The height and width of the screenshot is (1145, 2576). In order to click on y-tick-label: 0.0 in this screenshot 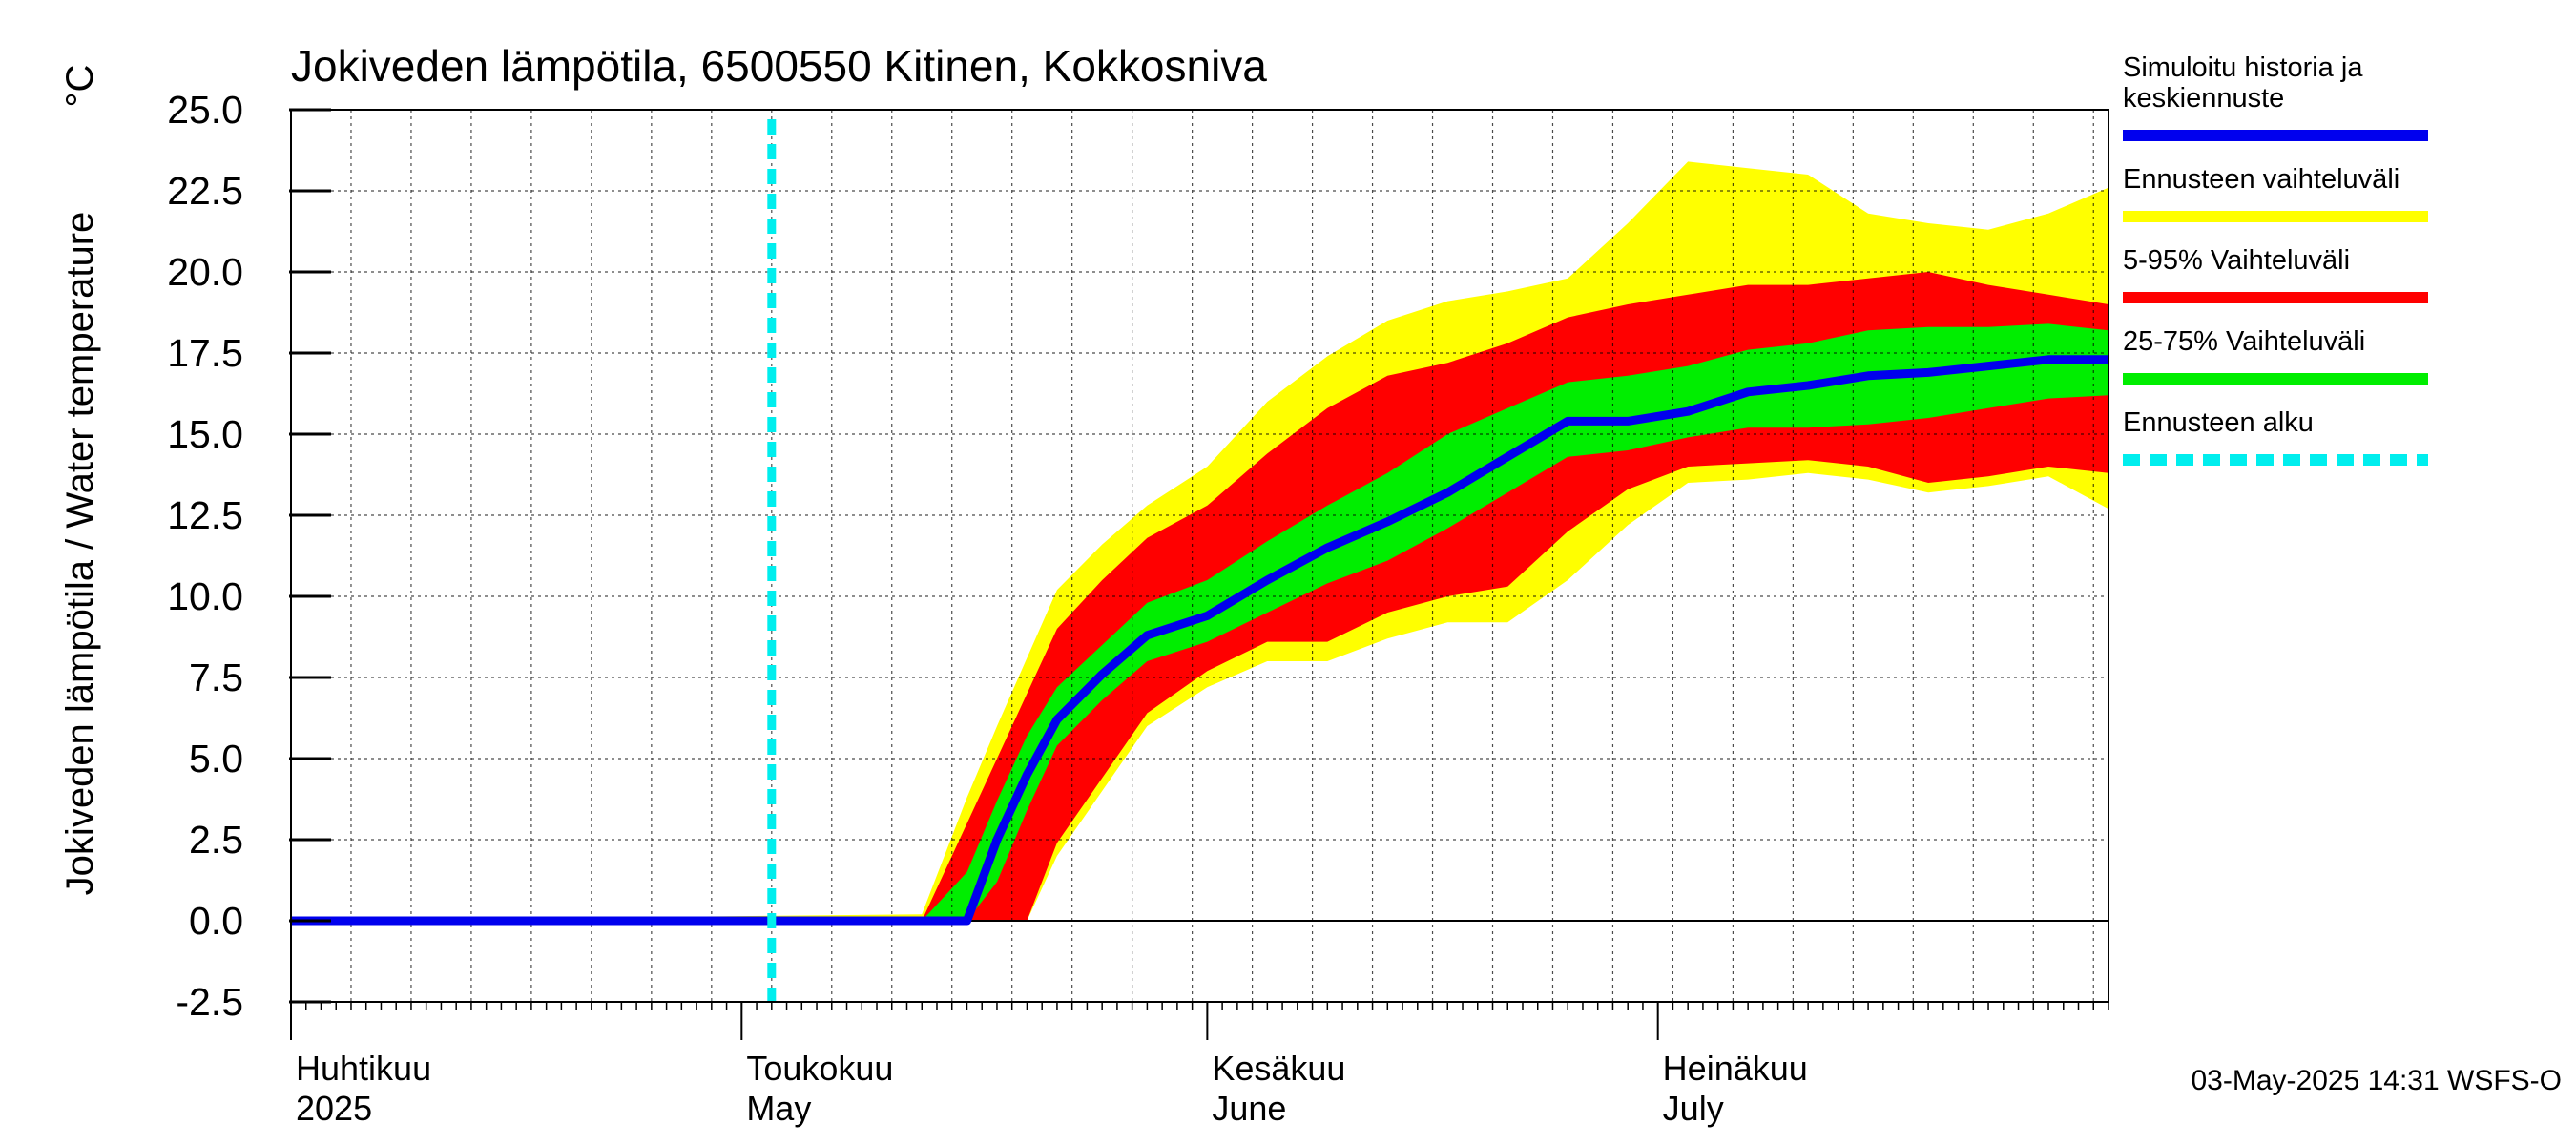, I will do `click(216, 921)`.